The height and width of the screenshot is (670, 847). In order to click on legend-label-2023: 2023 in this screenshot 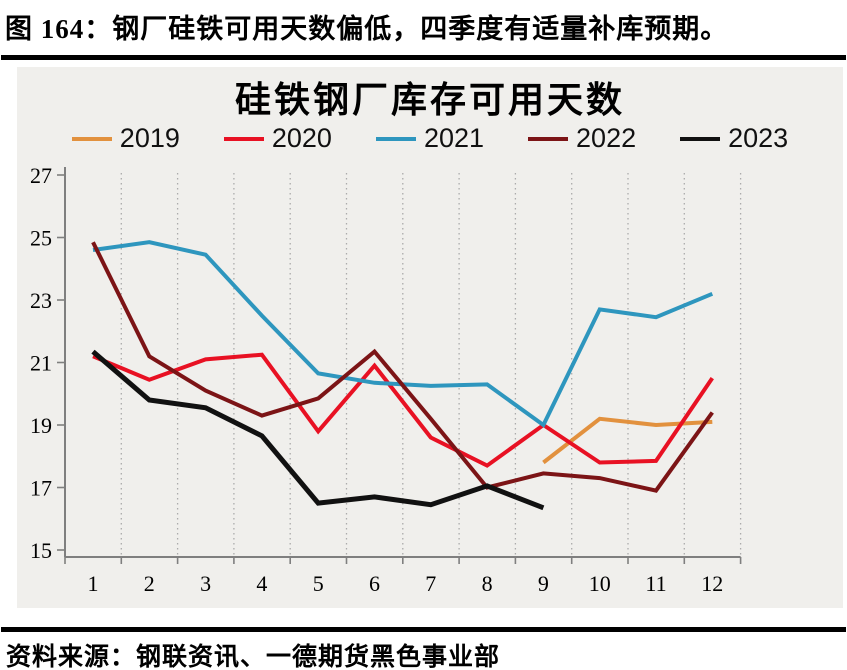, I will do `click(758, 138)`.